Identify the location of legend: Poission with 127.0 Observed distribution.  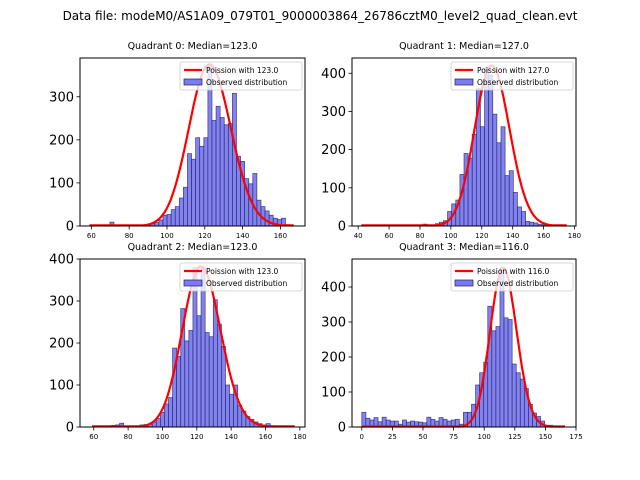
(512, 76).